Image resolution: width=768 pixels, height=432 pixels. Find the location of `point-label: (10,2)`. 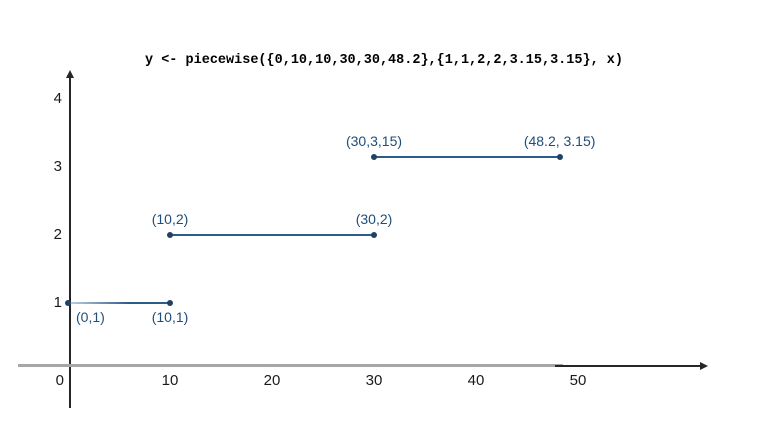

point-label: (10,2) is located at coordinates (170, 219).